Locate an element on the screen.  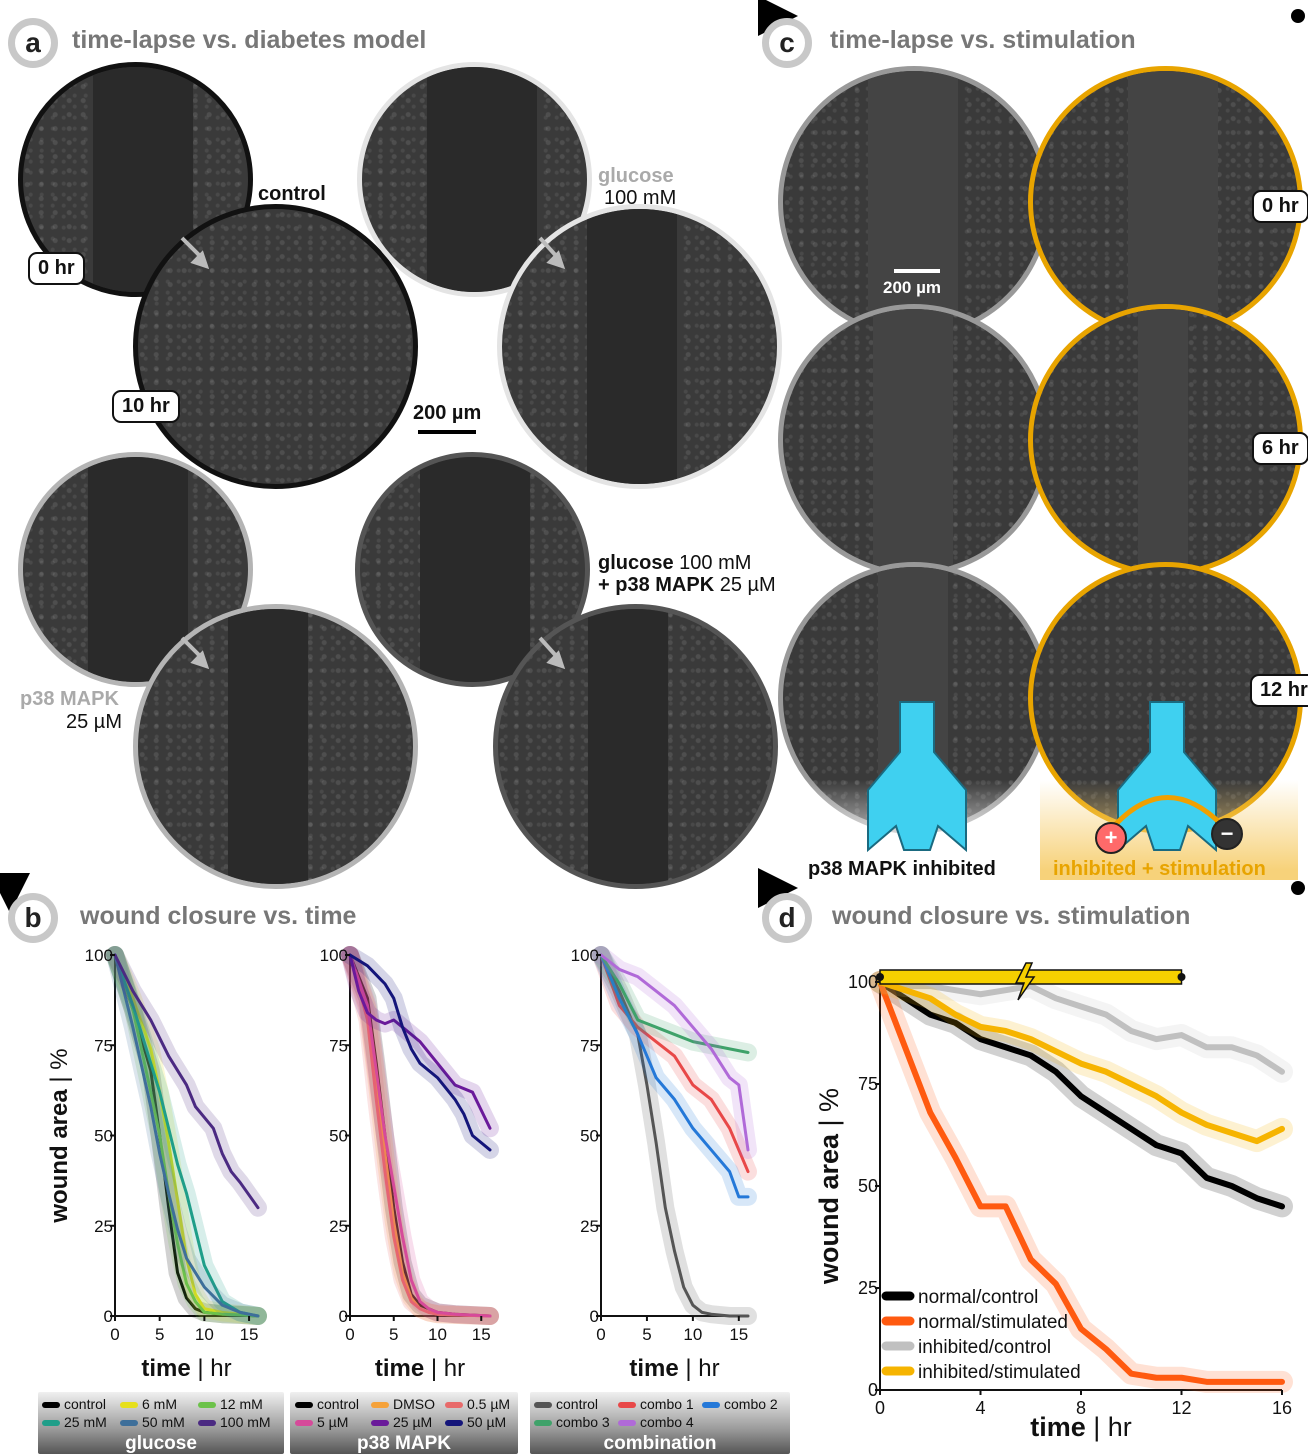
chart-0-xtick-label-3: 15 is located at coordinates (249, 1334).